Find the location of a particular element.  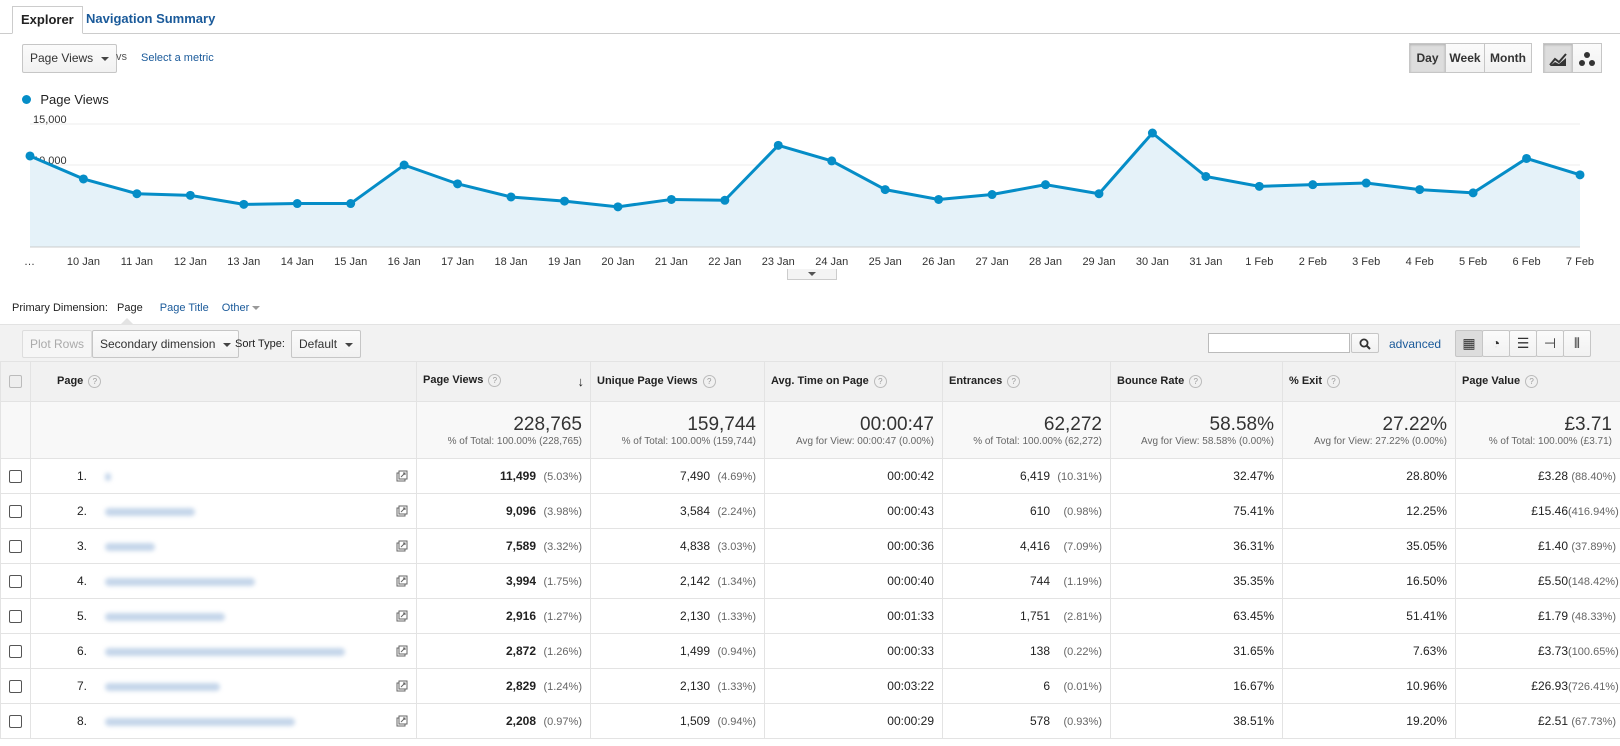

header-bounce-rate: Bounce Rate? is located at coordinates (1196, 381).